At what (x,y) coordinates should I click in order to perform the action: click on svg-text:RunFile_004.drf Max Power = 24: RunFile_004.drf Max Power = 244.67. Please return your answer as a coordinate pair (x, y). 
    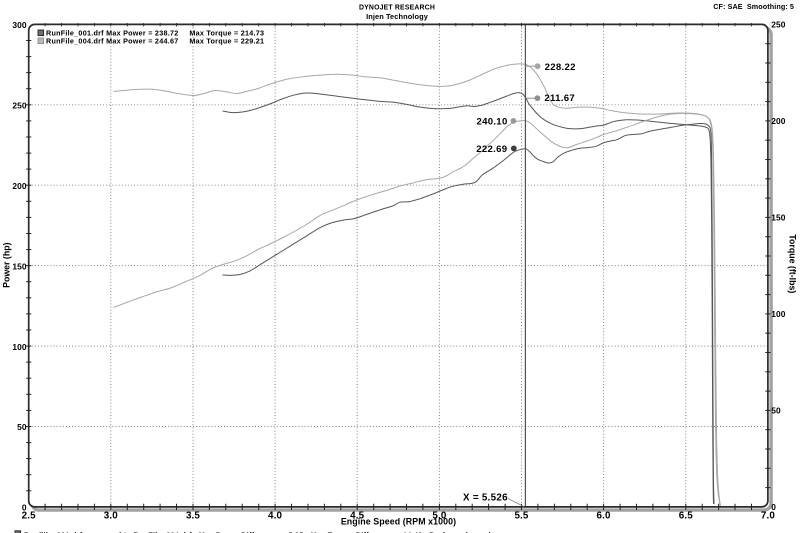
    Looking at the image, I should click on (112, 40).